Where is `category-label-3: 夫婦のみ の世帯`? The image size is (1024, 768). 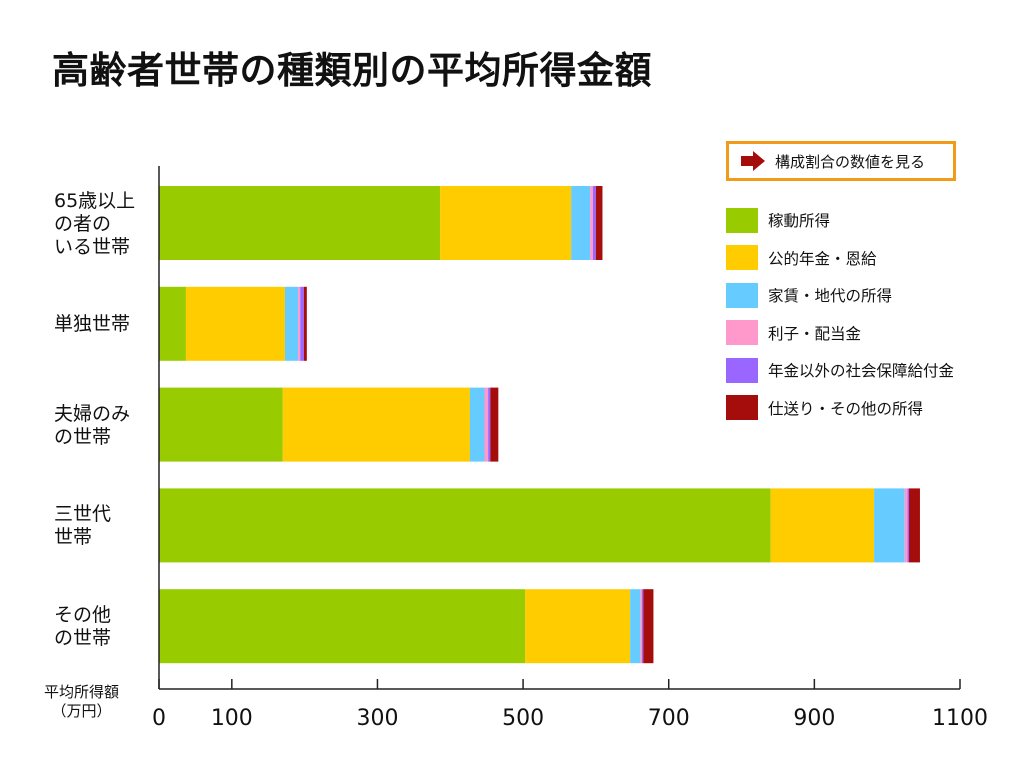 category-label-3: 夫婦のみ の世帯 is located at coordinates (104, 426).